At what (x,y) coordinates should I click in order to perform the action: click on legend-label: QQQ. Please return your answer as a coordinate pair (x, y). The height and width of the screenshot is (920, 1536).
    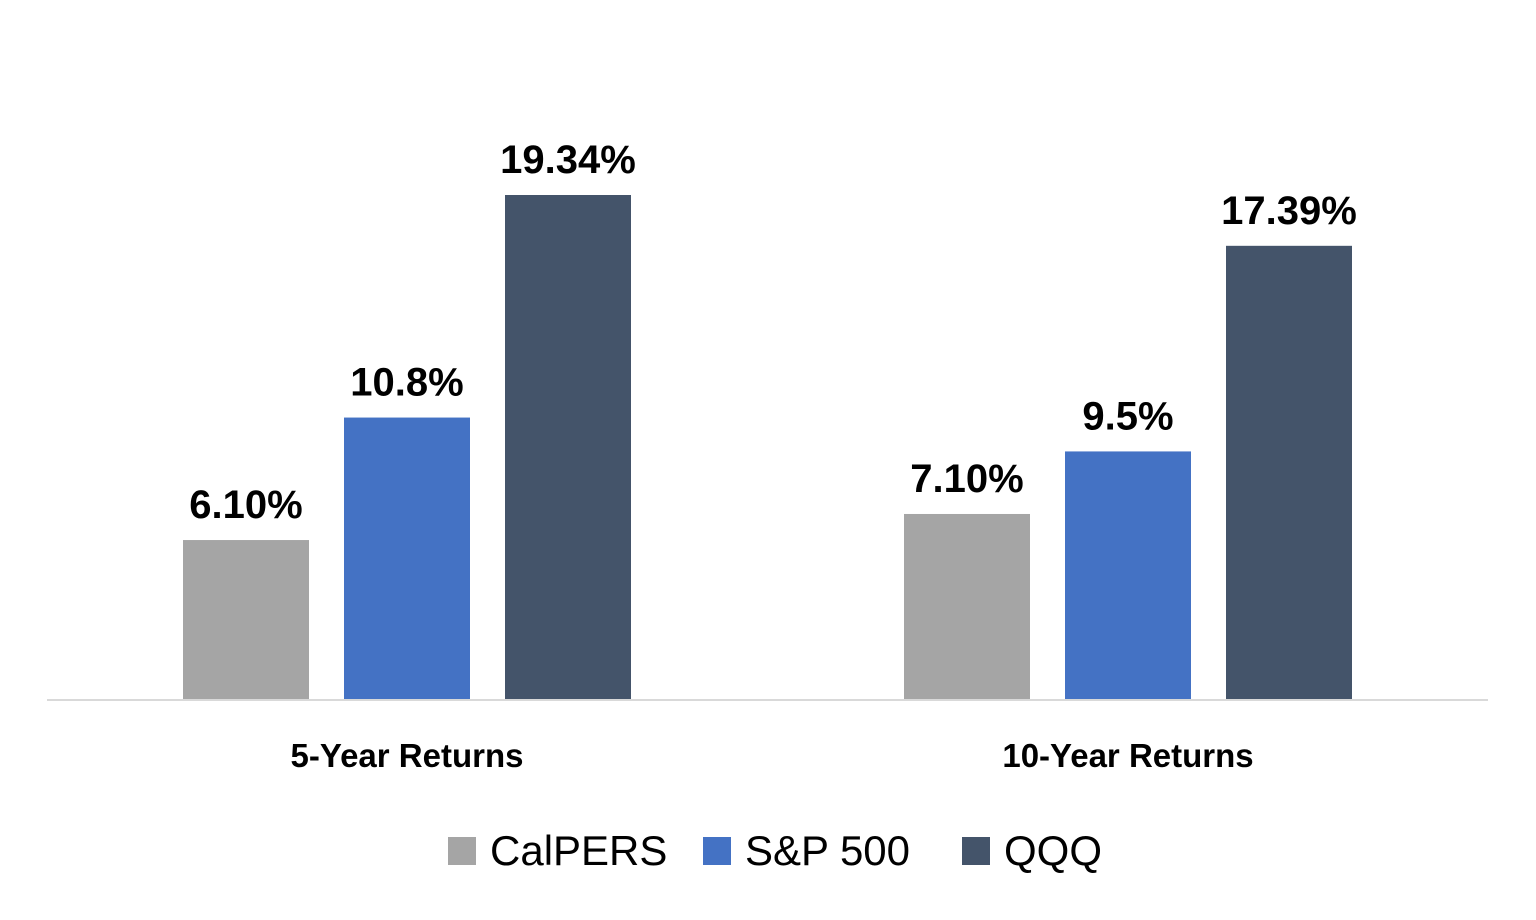
    Looking at the image, I should click on (1053, 850).